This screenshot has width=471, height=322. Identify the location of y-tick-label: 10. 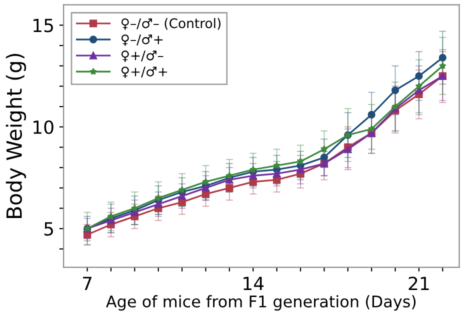
(44, 127).